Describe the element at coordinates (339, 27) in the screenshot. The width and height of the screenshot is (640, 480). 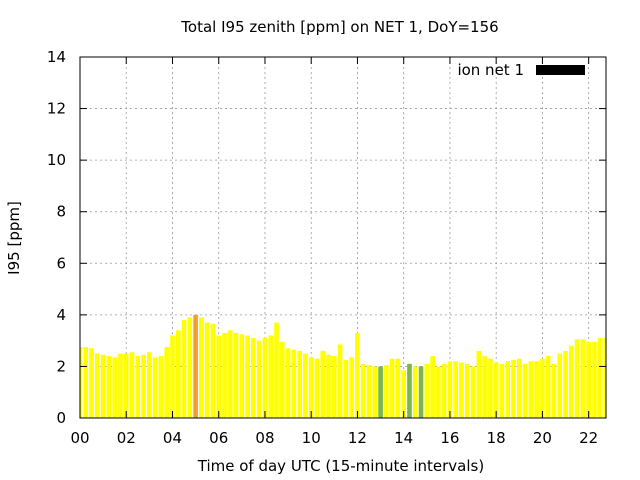
I see `chart-title: Total I95 zenith [ppm] on NET 1, DoY=156` at that location.